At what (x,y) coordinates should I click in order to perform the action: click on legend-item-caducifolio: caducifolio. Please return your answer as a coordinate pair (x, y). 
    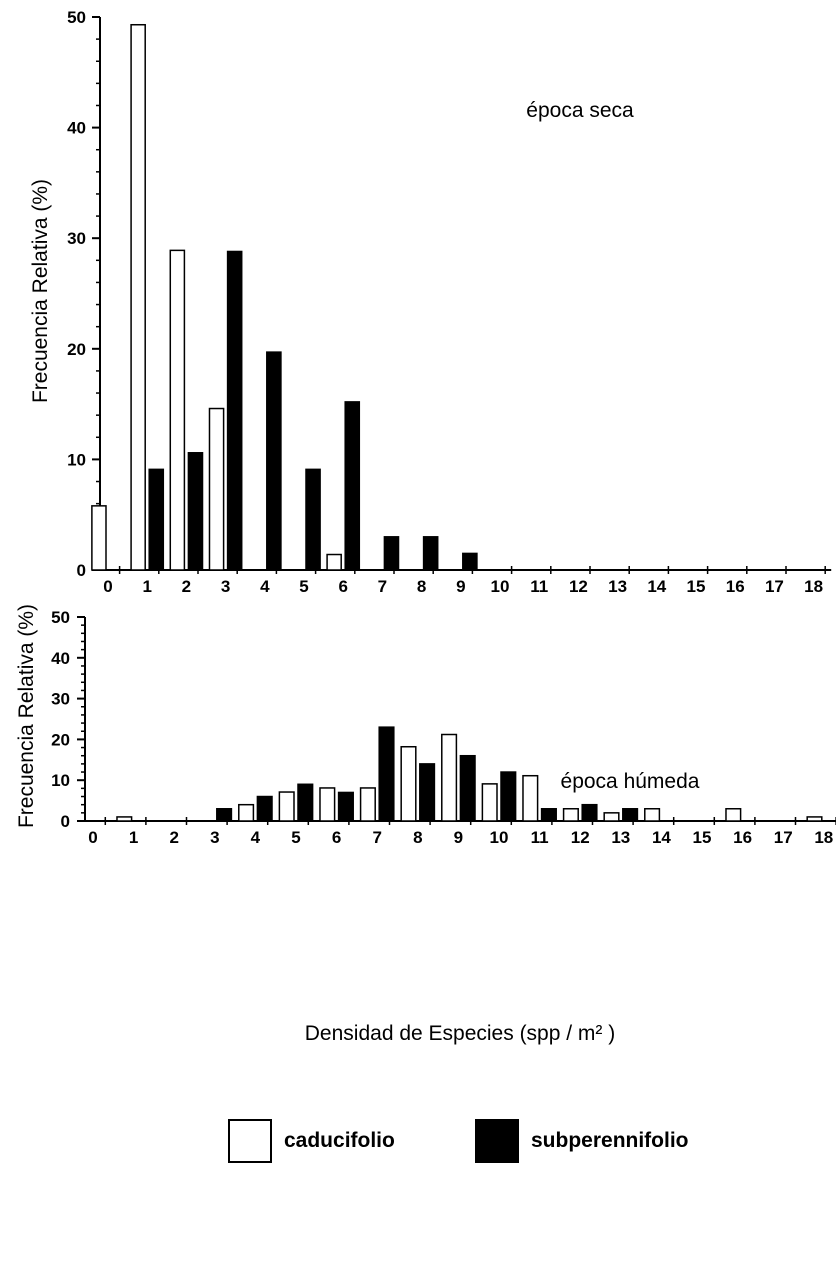
    Looking at the image, I should click on (311, 1141).